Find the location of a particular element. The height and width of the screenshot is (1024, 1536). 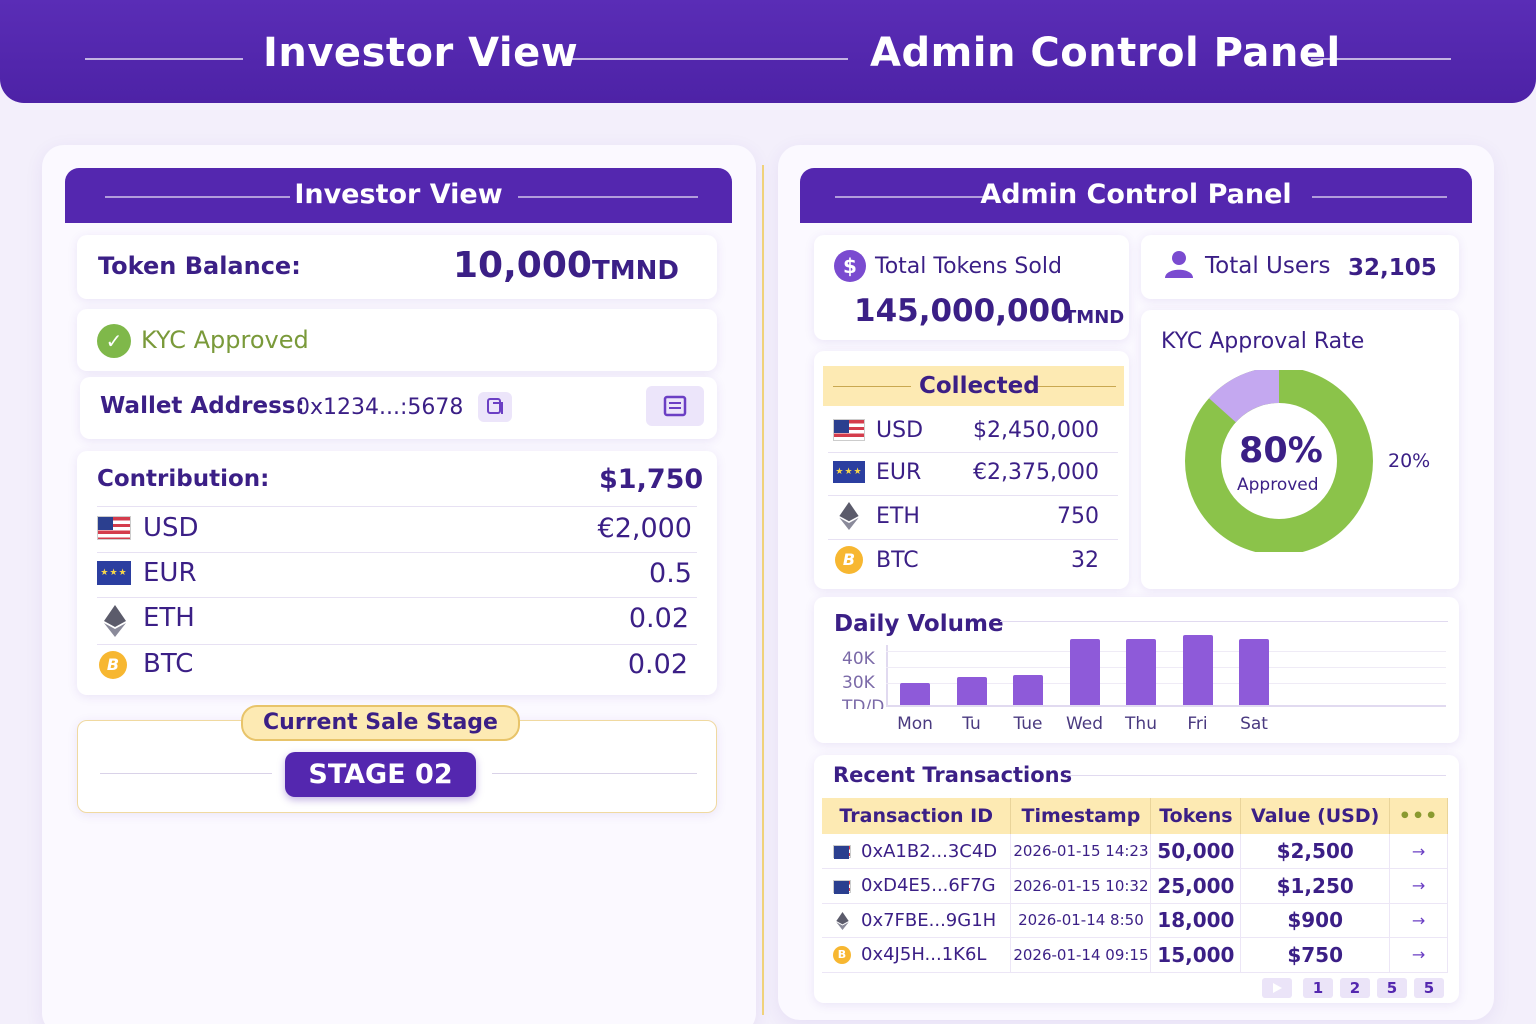

token-balance-card: Token Balance: 10,000 TMND is located at coordinates (397, 267).